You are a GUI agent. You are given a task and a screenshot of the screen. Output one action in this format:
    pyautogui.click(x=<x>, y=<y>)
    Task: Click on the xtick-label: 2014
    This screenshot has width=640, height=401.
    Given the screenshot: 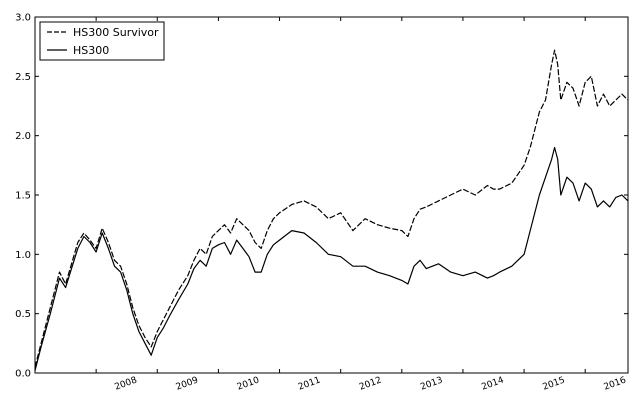 What is the action you would take?
    pyautogui.click(x=492, y=383)
    